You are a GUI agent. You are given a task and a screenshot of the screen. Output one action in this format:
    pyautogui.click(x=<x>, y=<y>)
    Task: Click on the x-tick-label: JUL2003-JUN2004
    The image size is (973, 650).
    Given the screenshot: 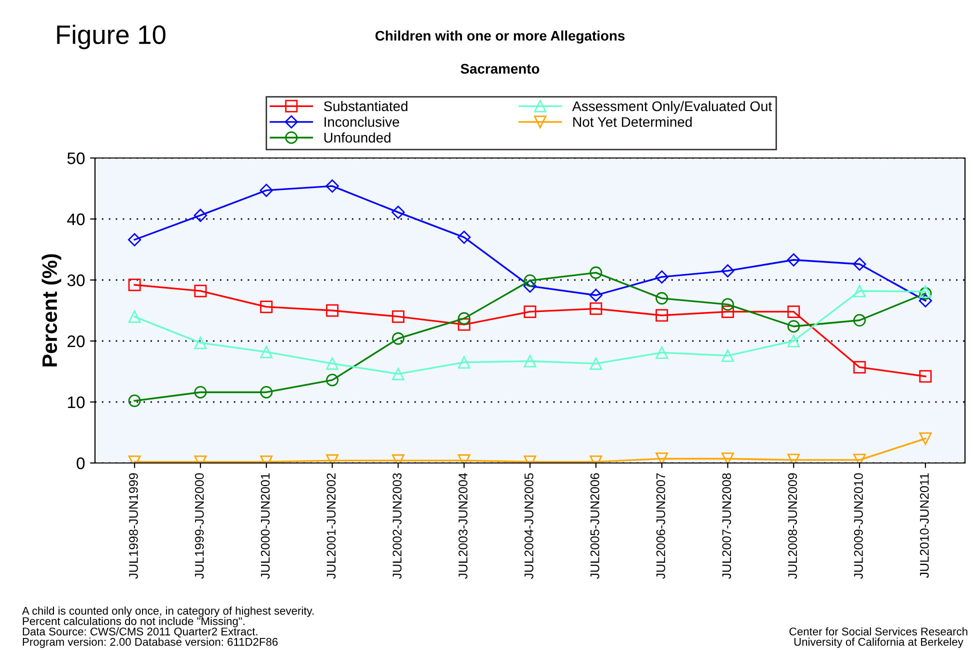 What is the action you would take?
    pyautogui.click(x=463, y=526)
    